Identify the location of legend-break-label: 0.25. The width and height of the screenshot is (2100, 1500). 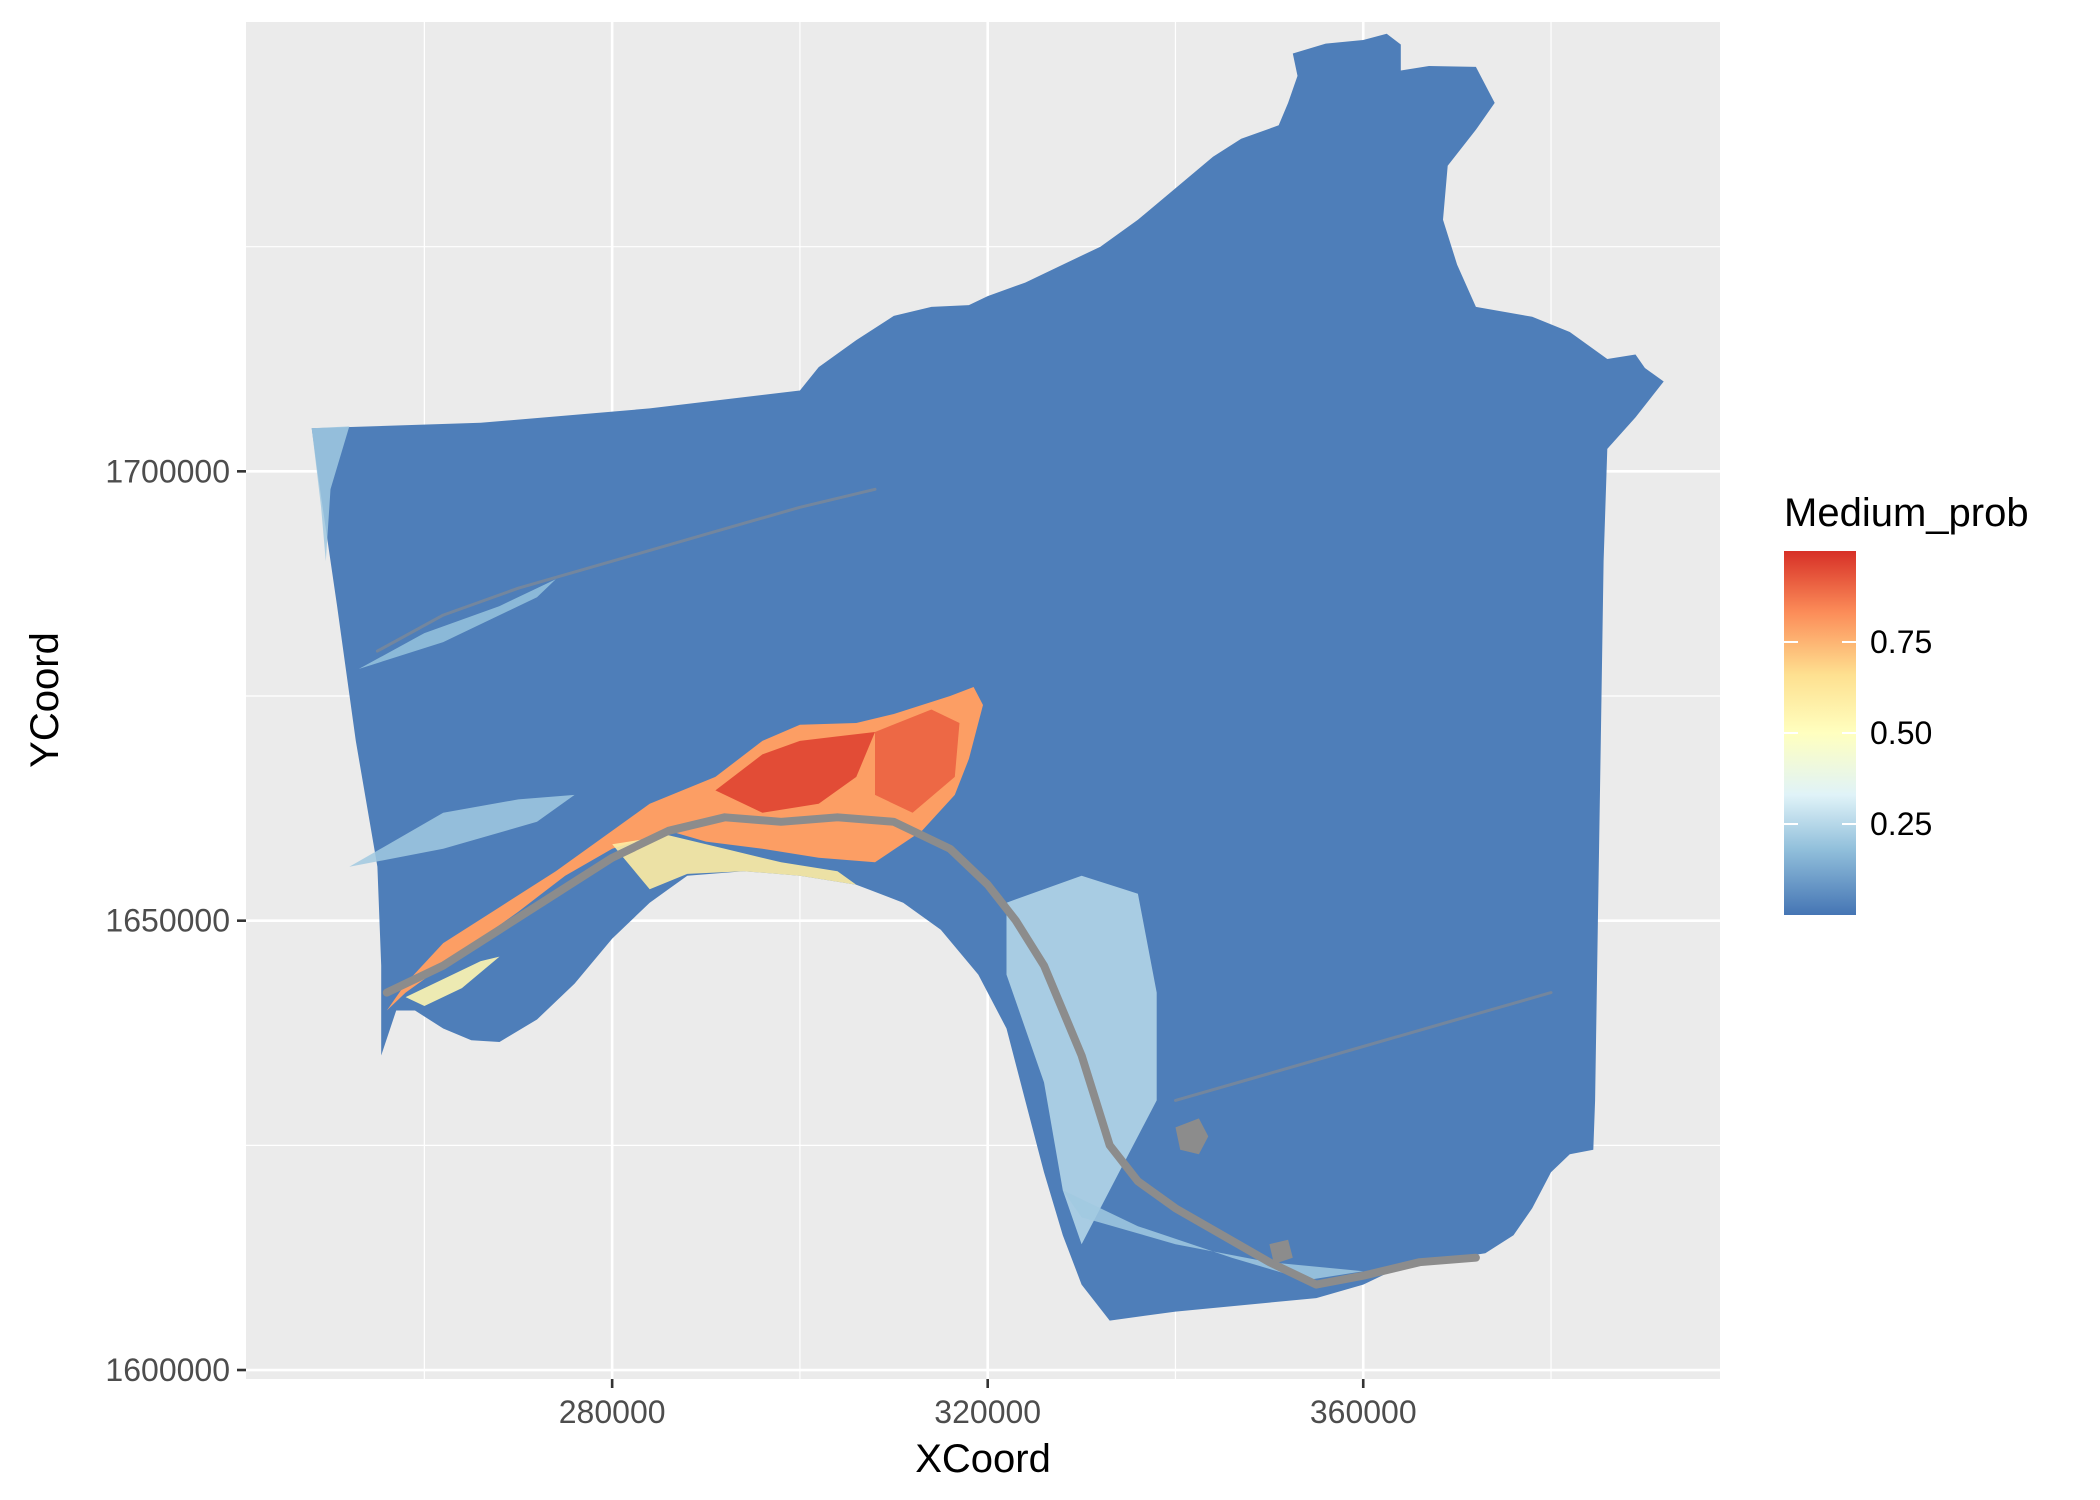
(1901, 824).